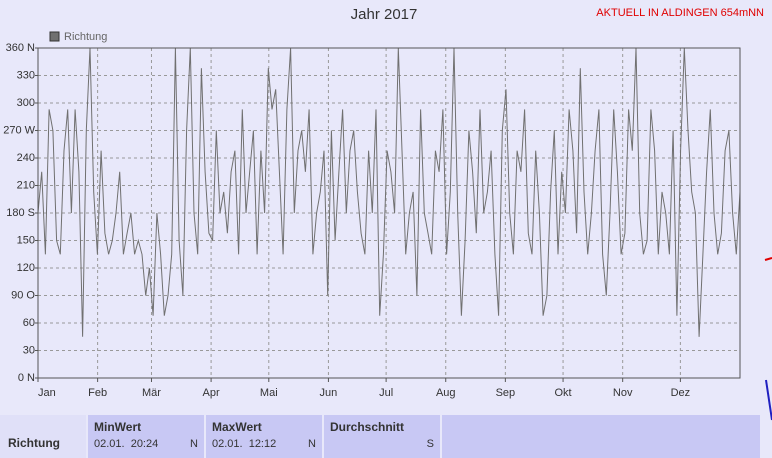 Image resolution: width=772 pixels, height=458 pixels. Describe the element at coordinates (26, 158) in the screenshot. I see `y-tick-label: 240` at that location.